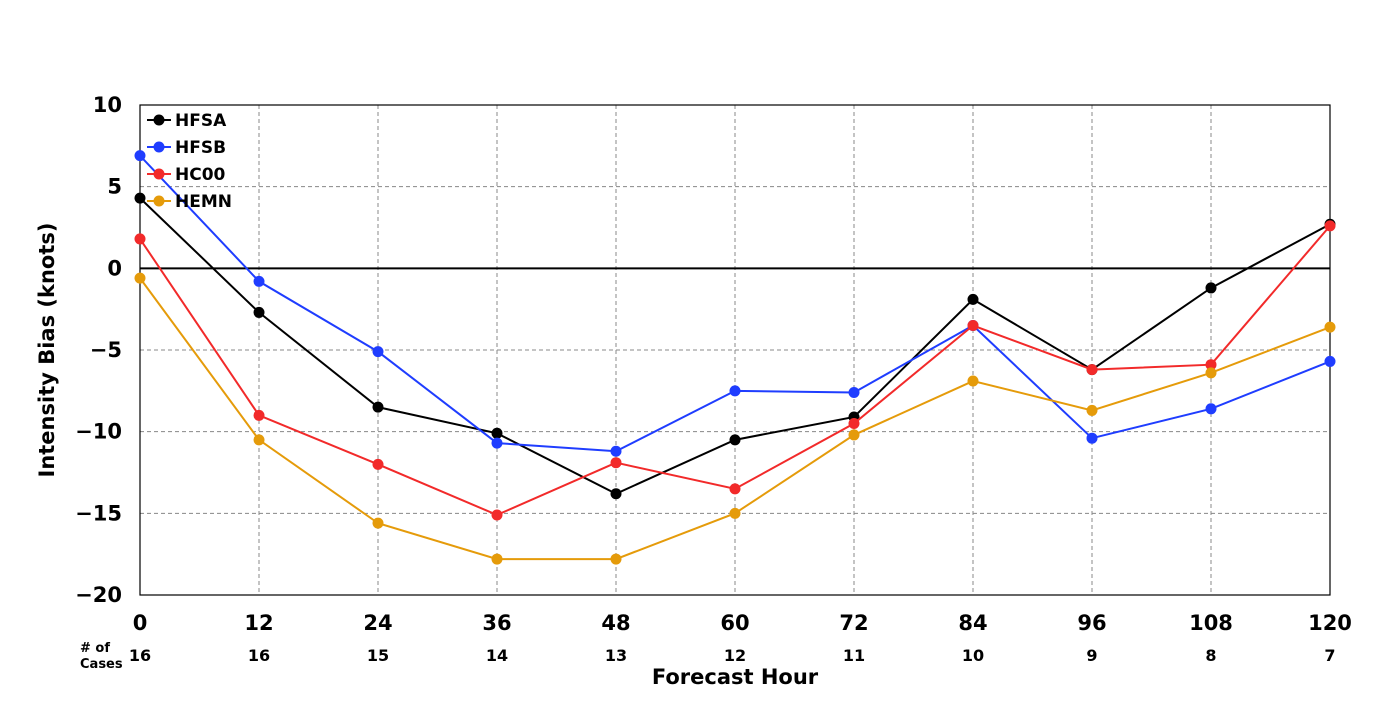 This screenshot has height=704, width=1400. Describe the element at coordinates (98, 432) in the screenshot. I see `y-tick-label: −10` at that location.